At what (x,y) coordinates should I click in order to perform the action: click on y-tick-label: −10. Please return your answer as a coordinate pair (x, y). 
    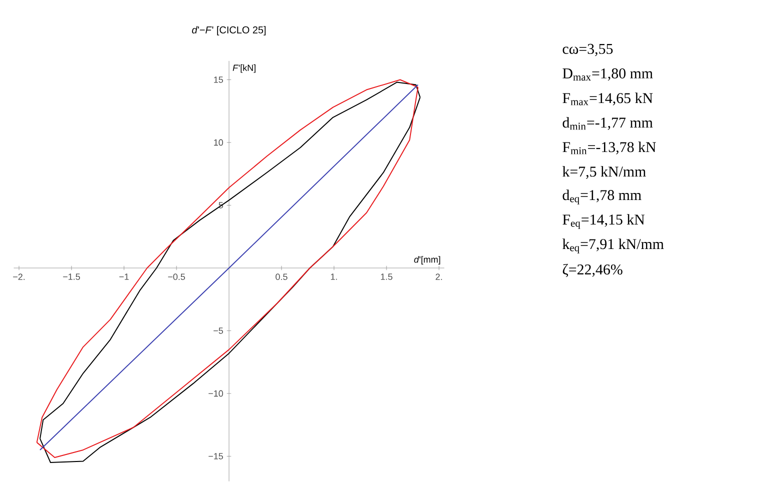
    Looking at the image, I should click on (216, 393).